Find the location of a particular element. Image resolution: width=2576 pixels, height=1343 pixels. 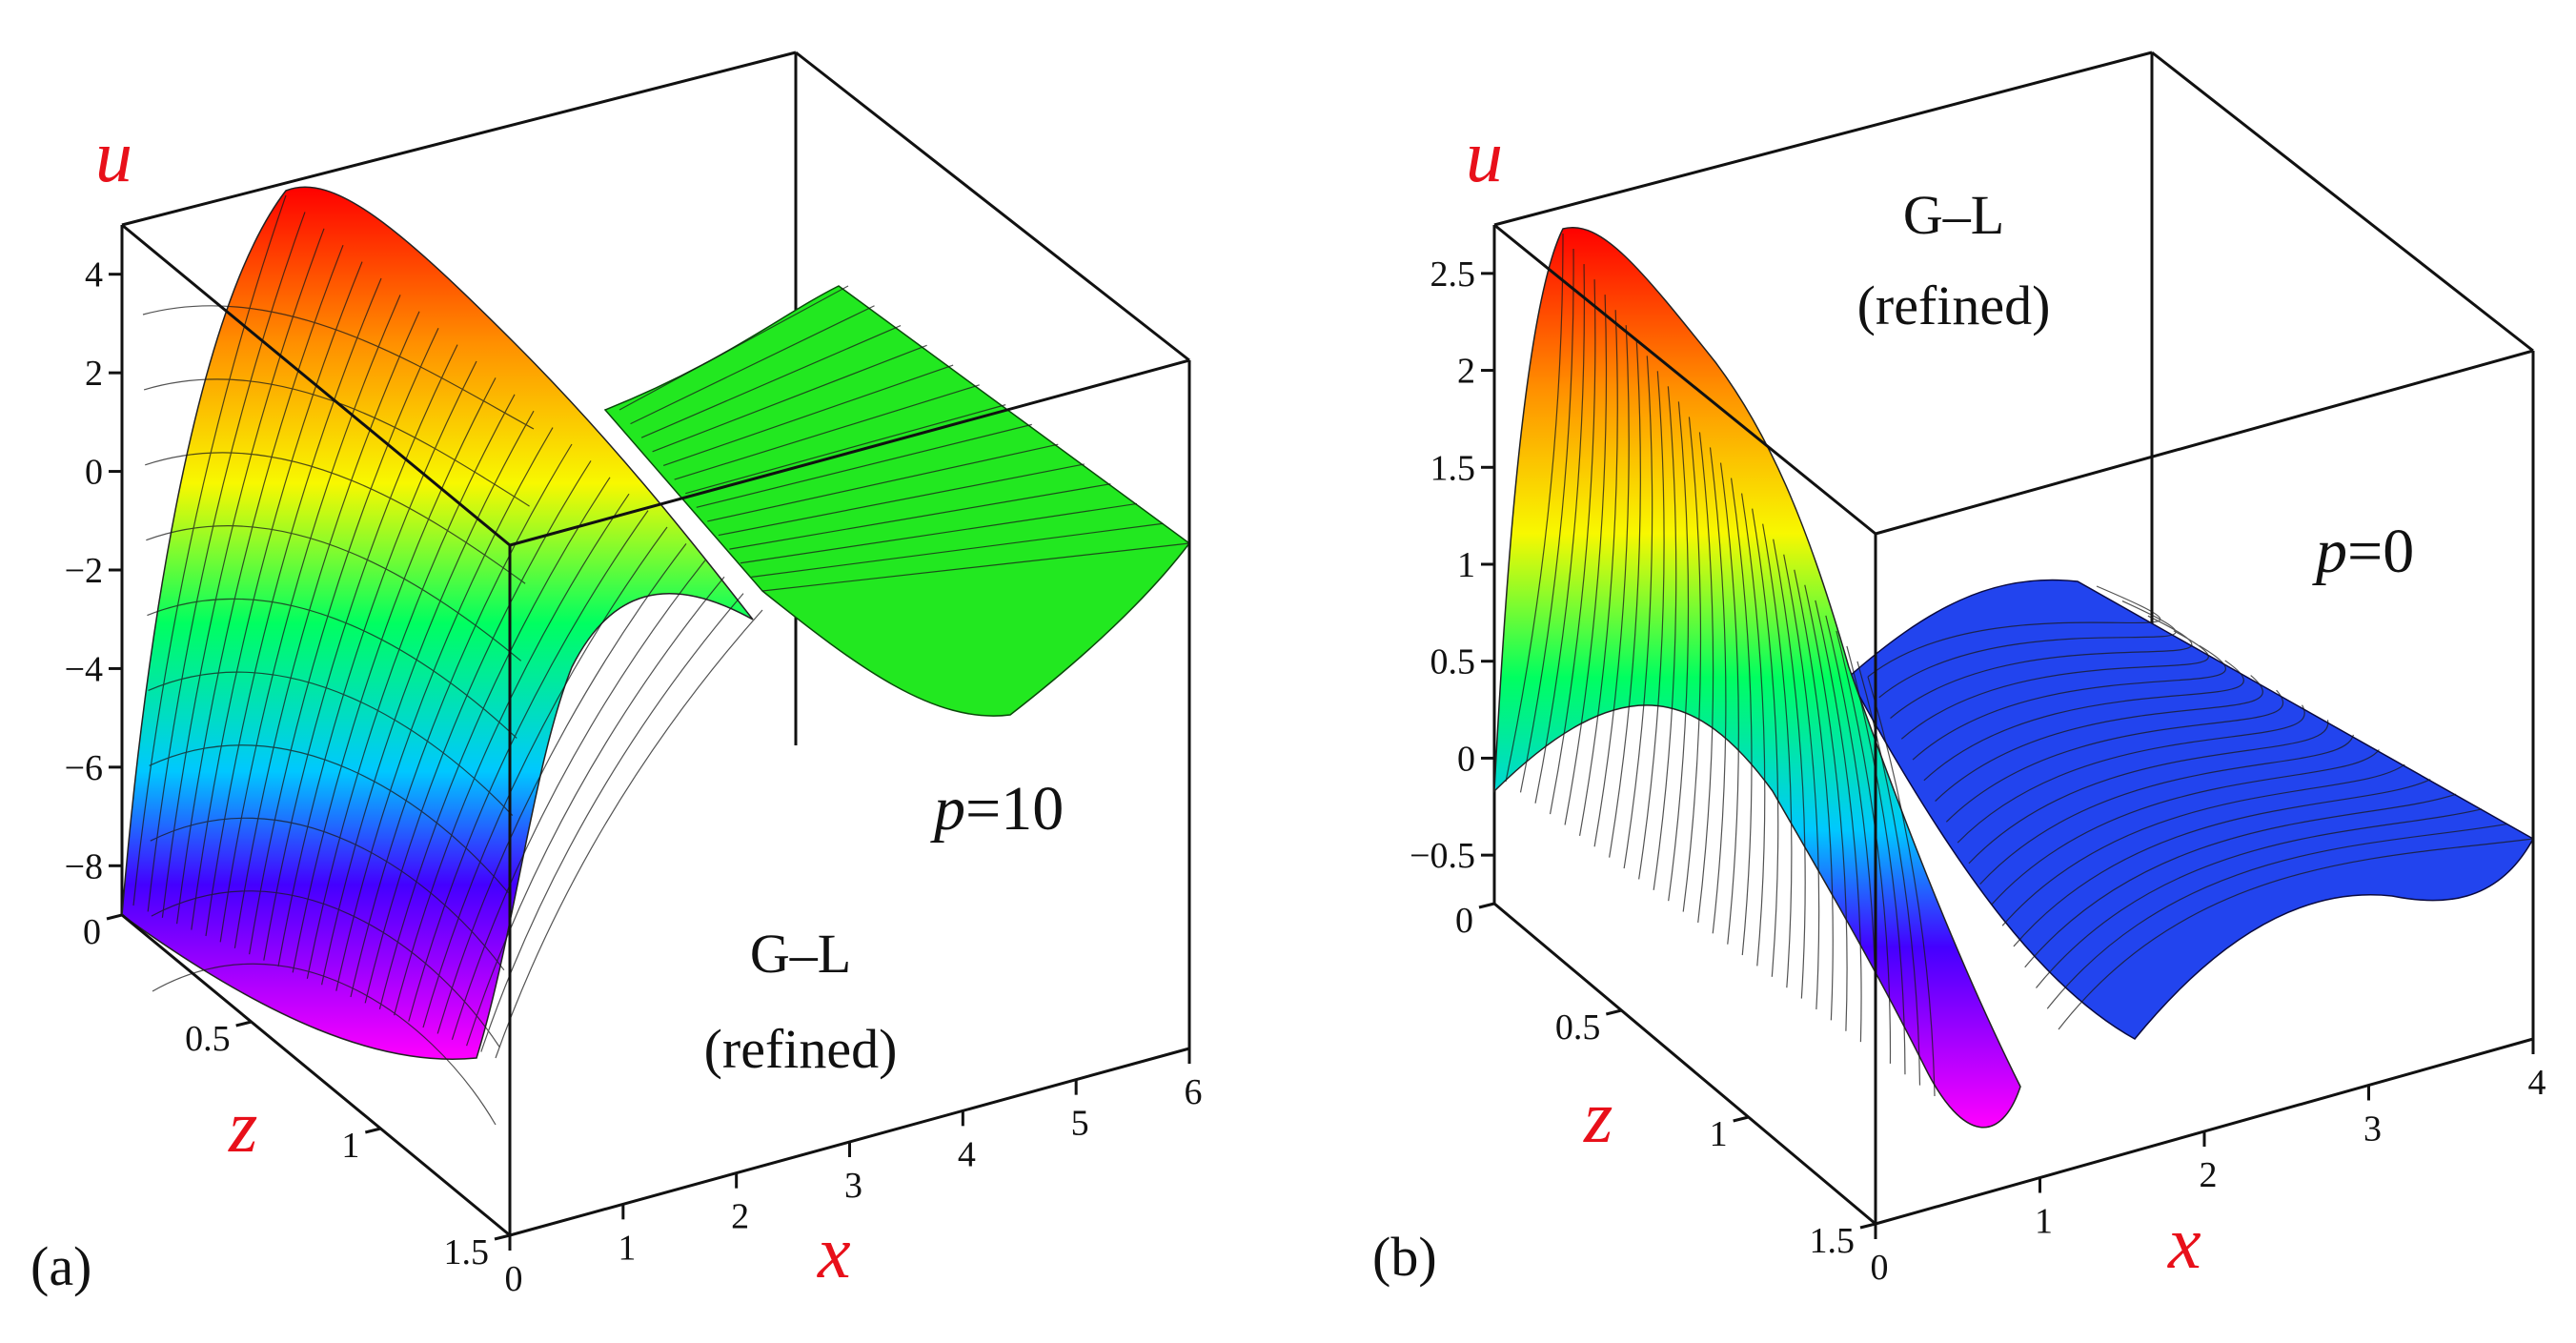

param-value-a: =10 is located at coordinates (1014, 809).